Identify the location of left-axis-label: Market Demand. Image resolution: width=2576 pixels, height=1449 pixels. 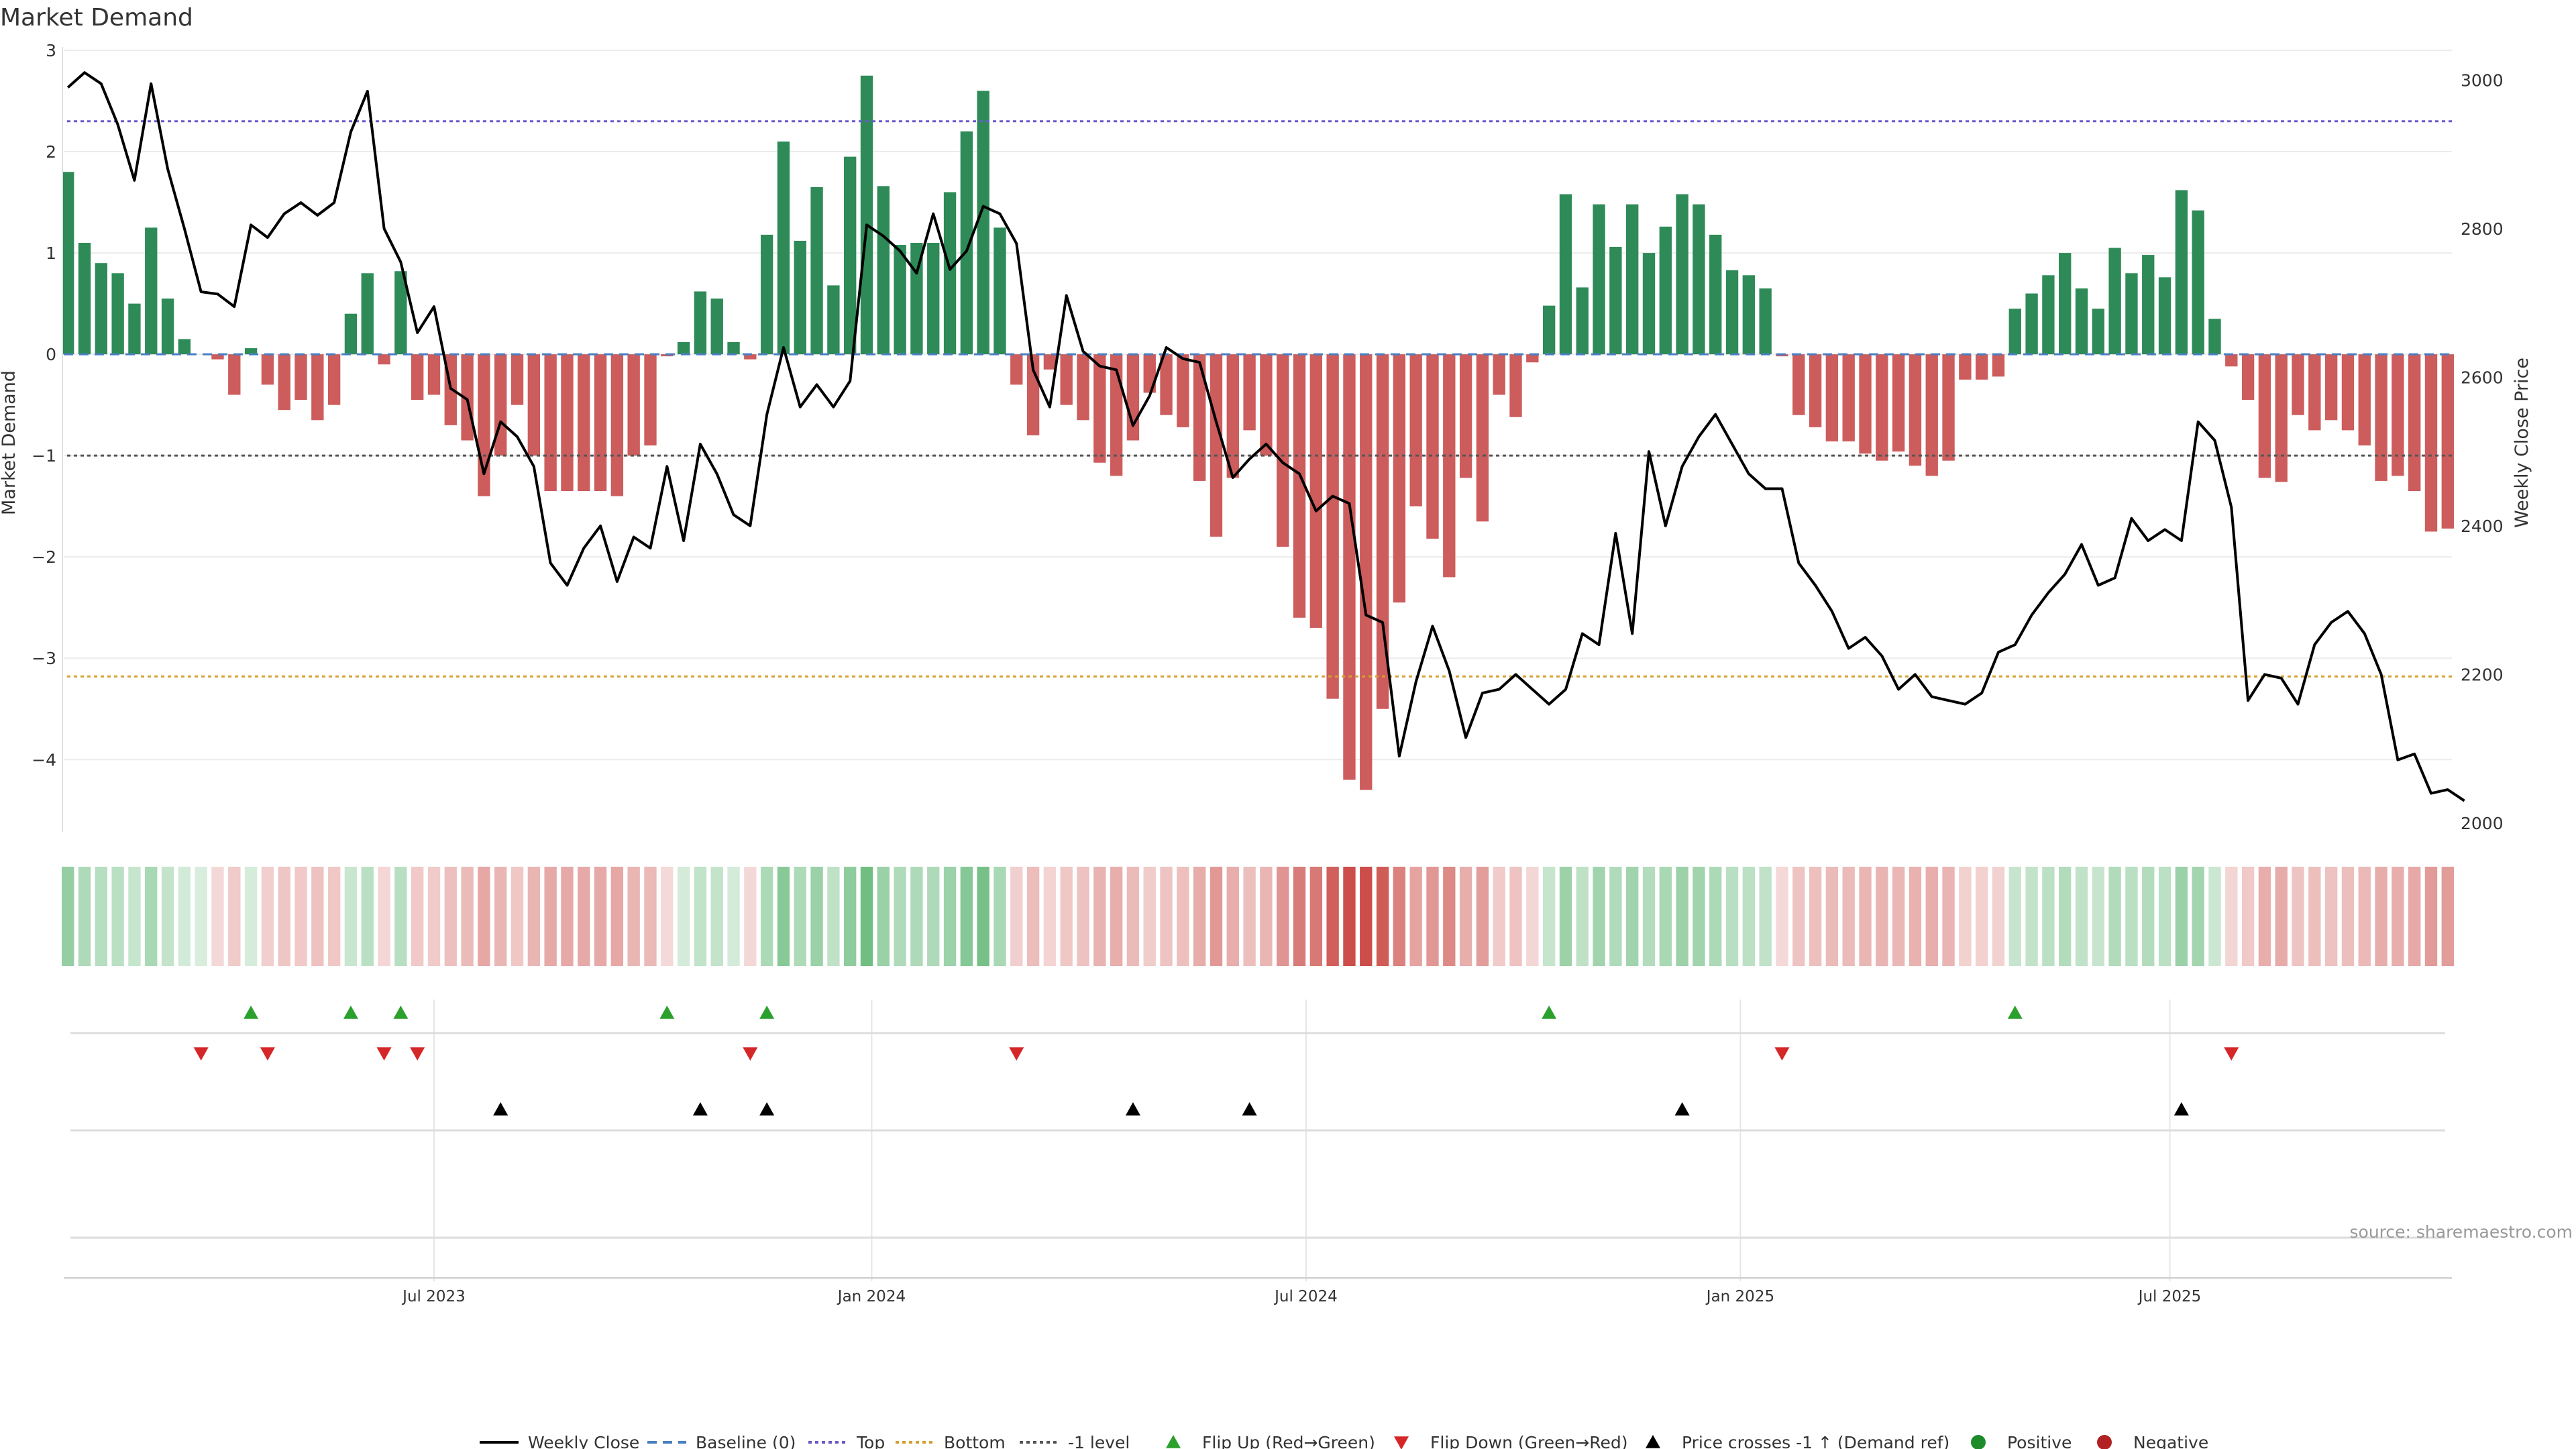
(9, 442).